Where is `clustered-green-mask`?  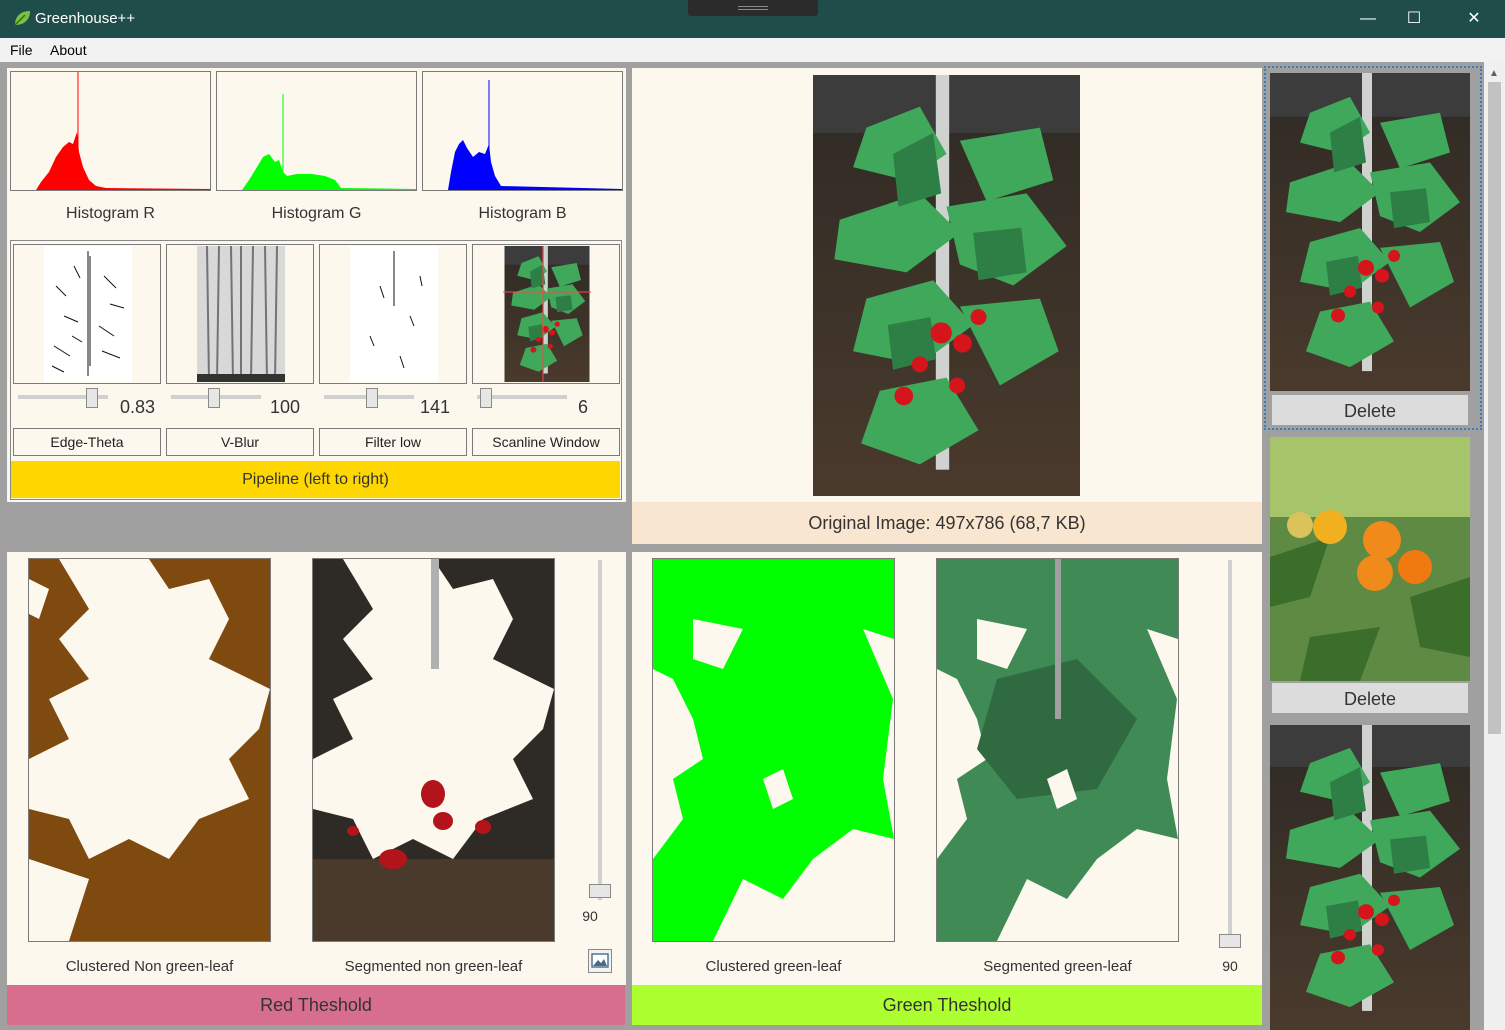 clustered-green-mask is located at coordinates (773, 750).